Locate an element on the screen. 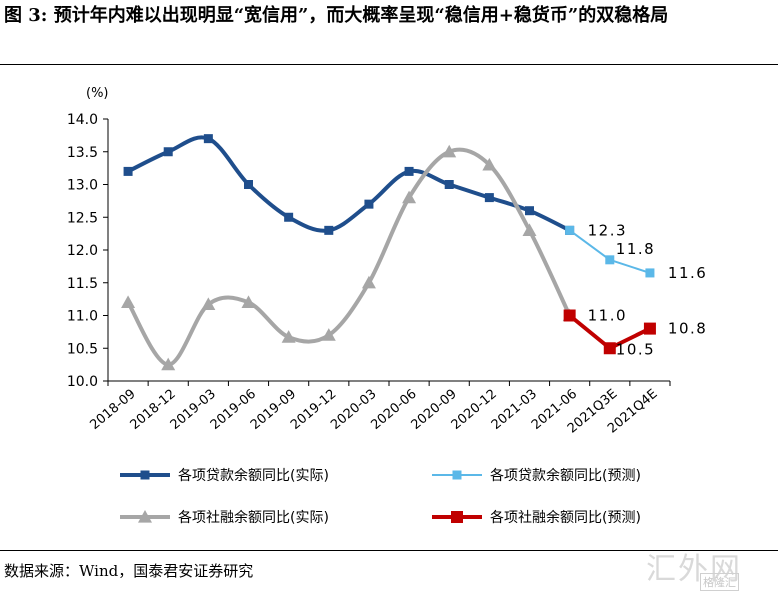 The width and height of the screenshot is (778, 598). y-tick-label: 12.0 is located at coordinates (82, 251).